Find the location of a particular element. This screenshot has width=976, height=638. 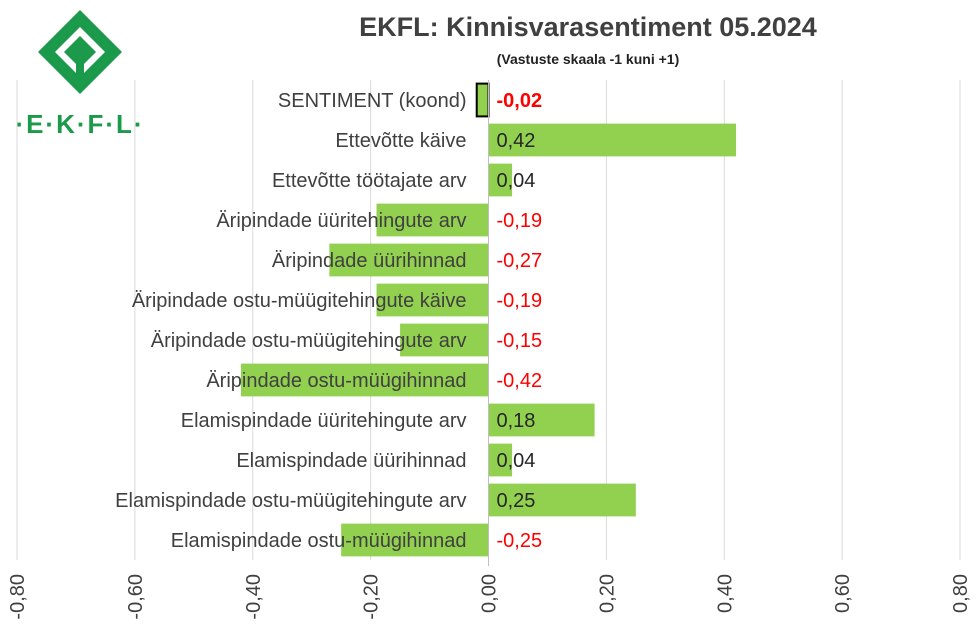

x-tick-label: 0,80 is located at coordinates (961, 593).